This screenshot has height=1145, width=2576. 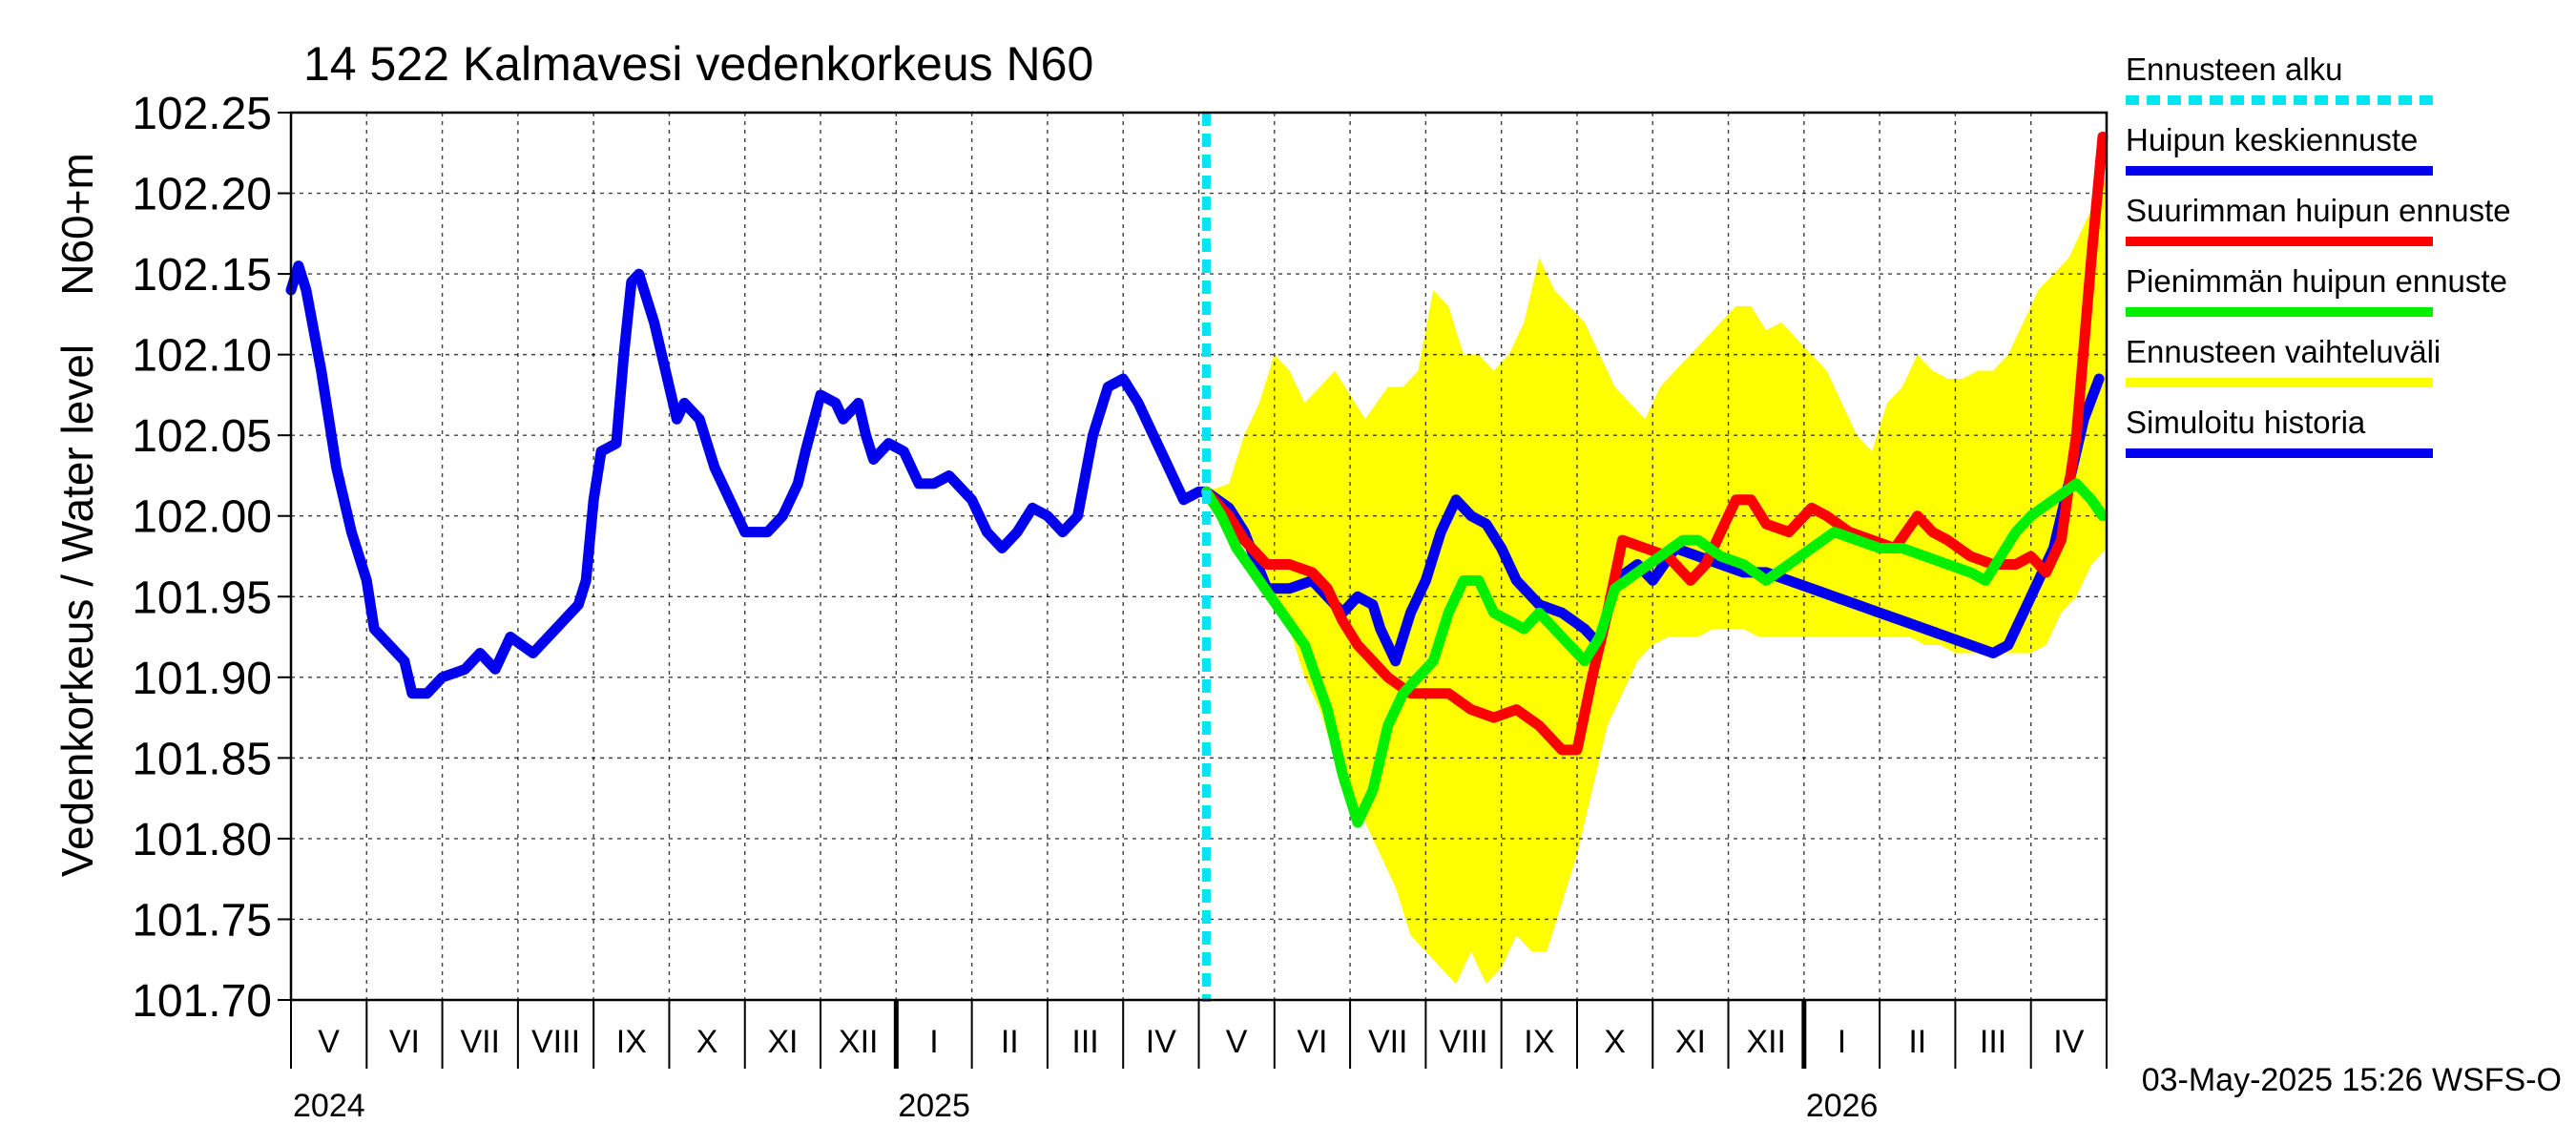 What do you see at coordinates (202, 759) in the screenshot?
I see `y-tick-label: 101.85` at bounding box center [202, 759].